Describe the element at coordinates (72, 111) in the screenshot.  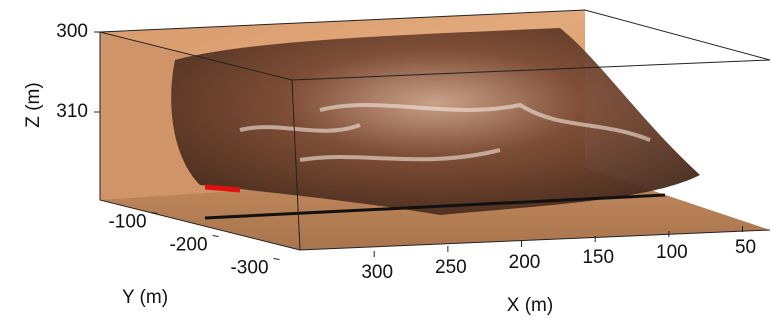
I see `z-tick-label: 310` at that location.